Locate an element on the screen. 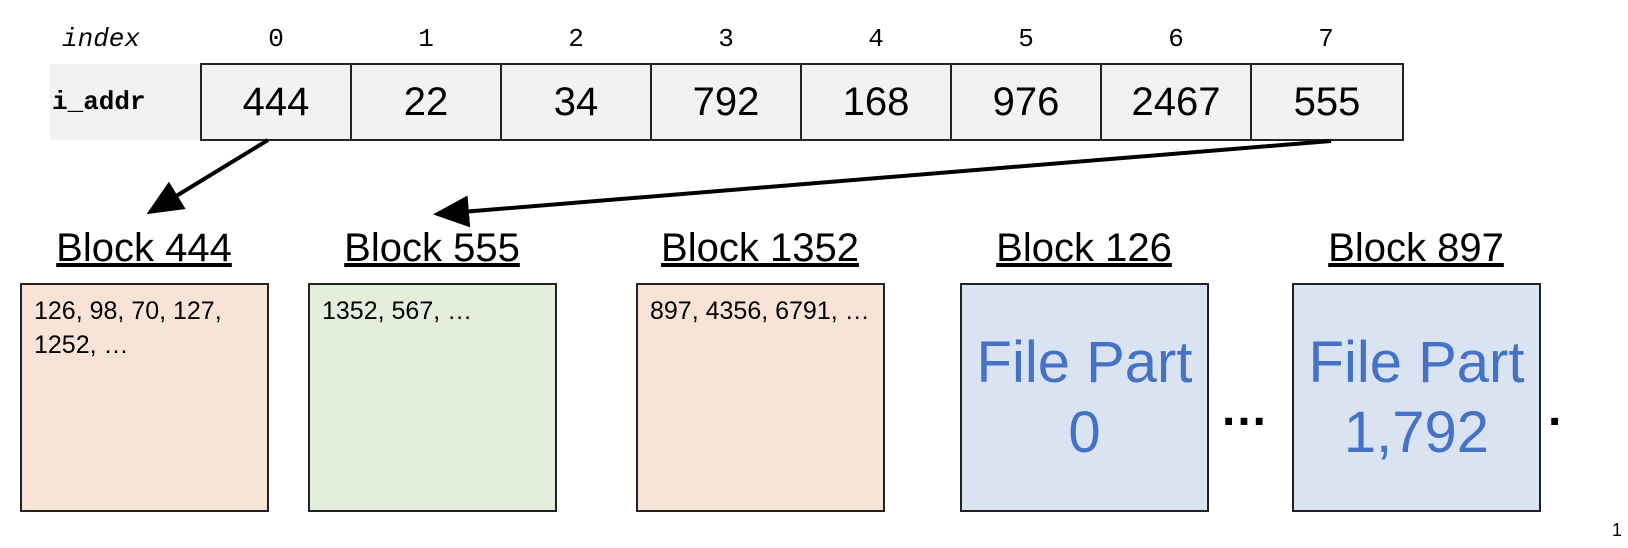  block-897-box: File Part 1,792 is located at coordinates (1416, 397).